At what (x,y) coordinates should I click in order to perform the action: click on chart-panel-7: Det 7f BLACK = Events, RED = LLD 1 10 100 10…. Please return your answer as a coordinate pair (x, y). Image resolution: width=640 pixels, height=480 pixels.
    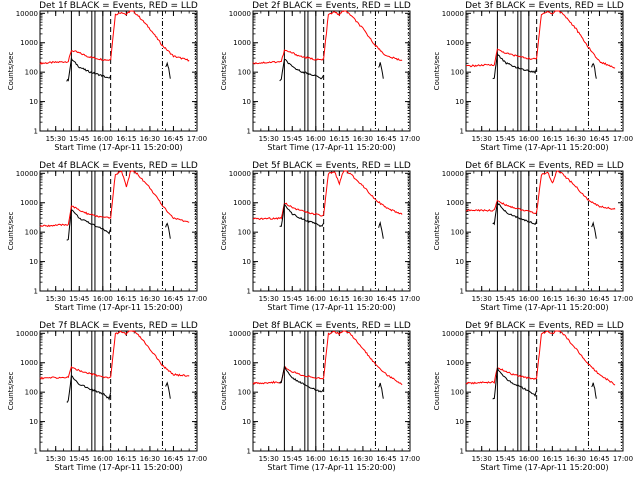
    Looking at the image, I should click on (107, 396).